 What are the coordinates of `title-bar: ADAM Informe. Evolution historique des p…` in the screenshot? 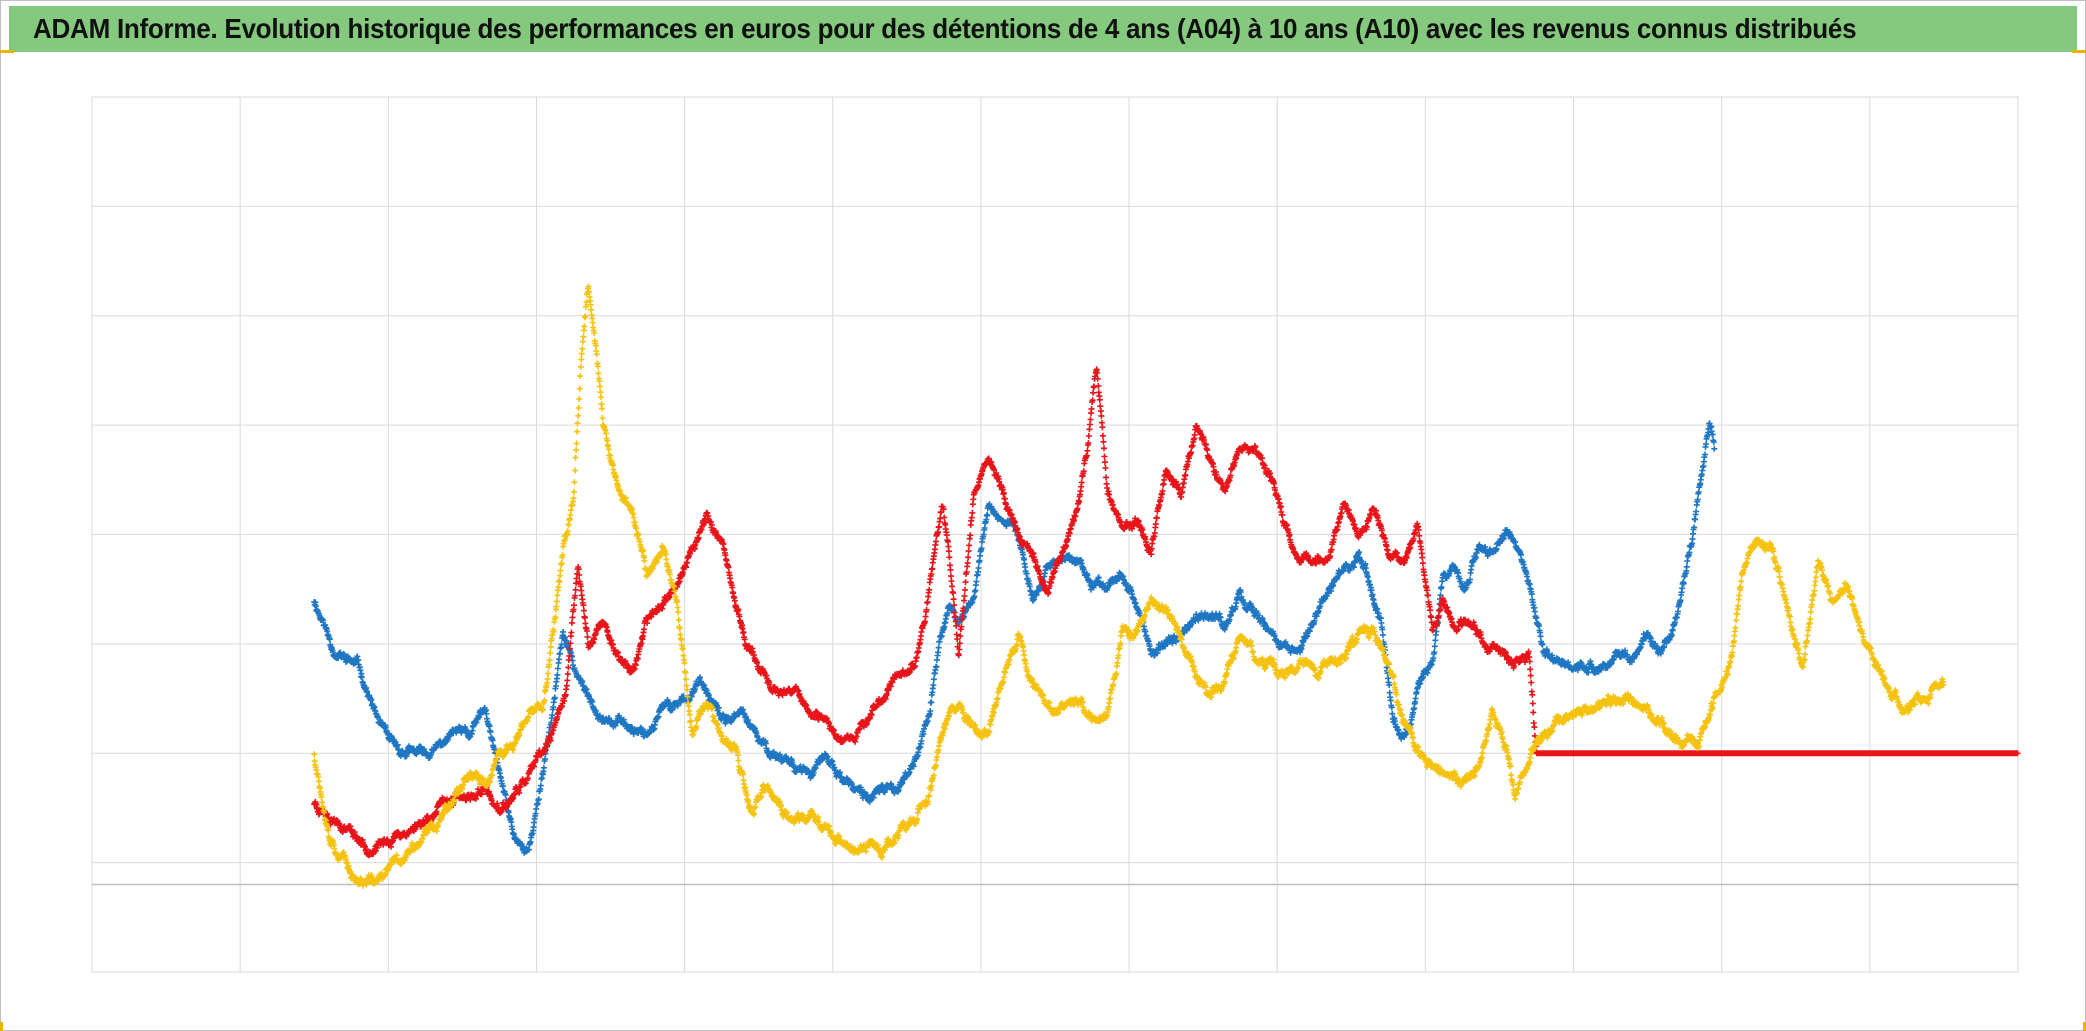 It's located at (1043, 29).